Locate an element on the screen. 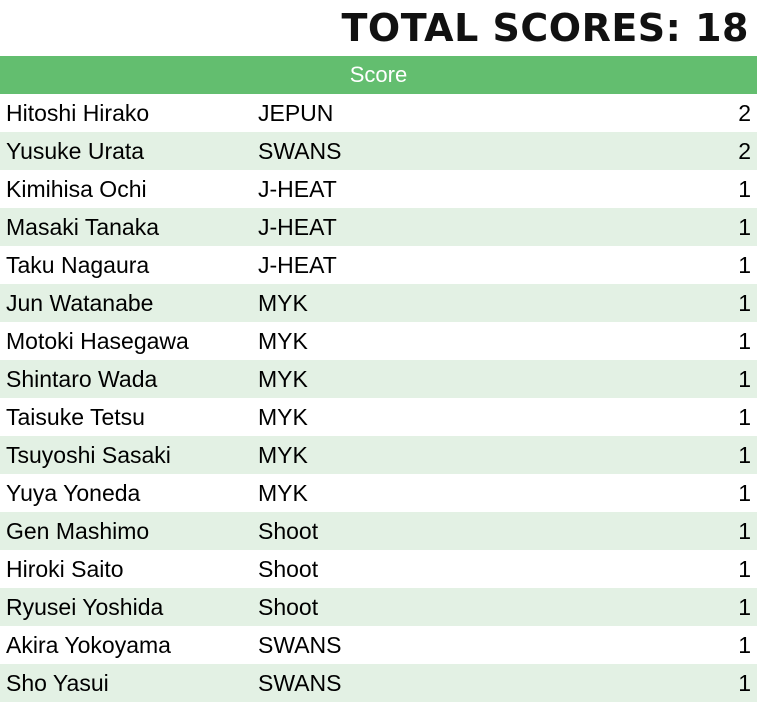 The image size is (757, 702). player-name: Sho Yasui is located at coordinates (57, 682).